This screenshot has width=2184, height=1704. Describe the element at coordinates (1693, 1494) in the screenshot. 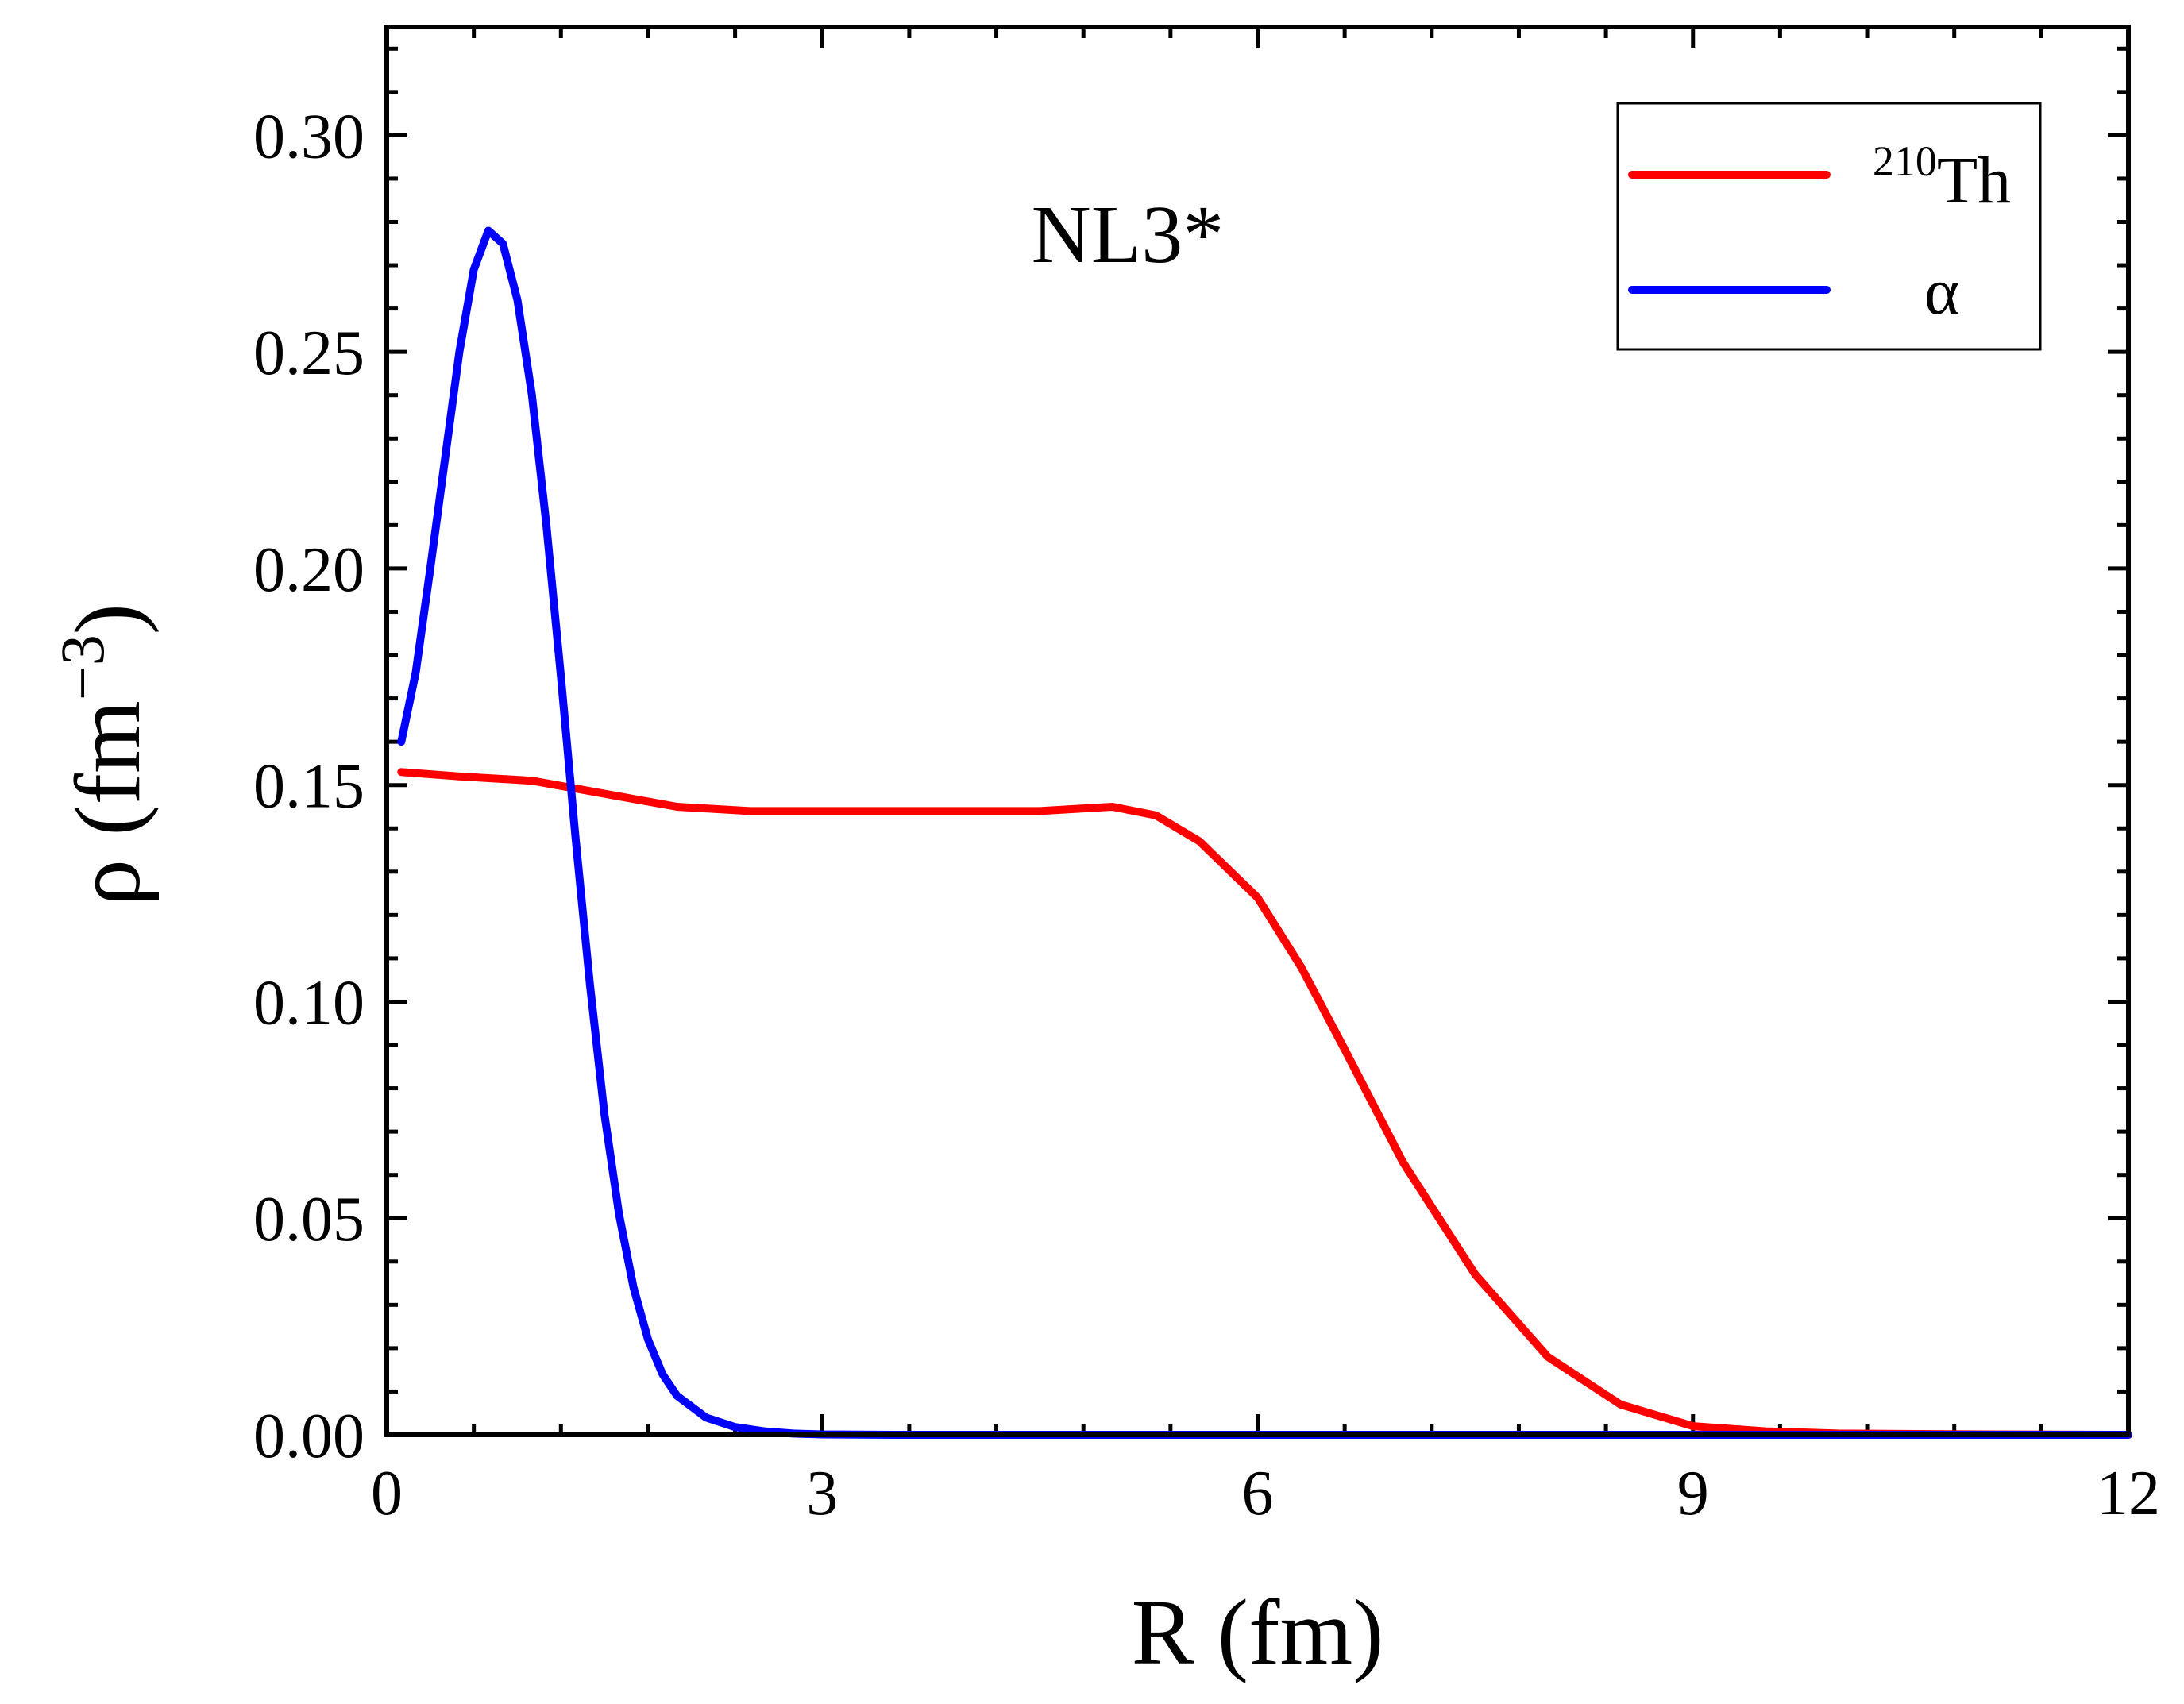

I see `x-tick-label: 9` at that location.